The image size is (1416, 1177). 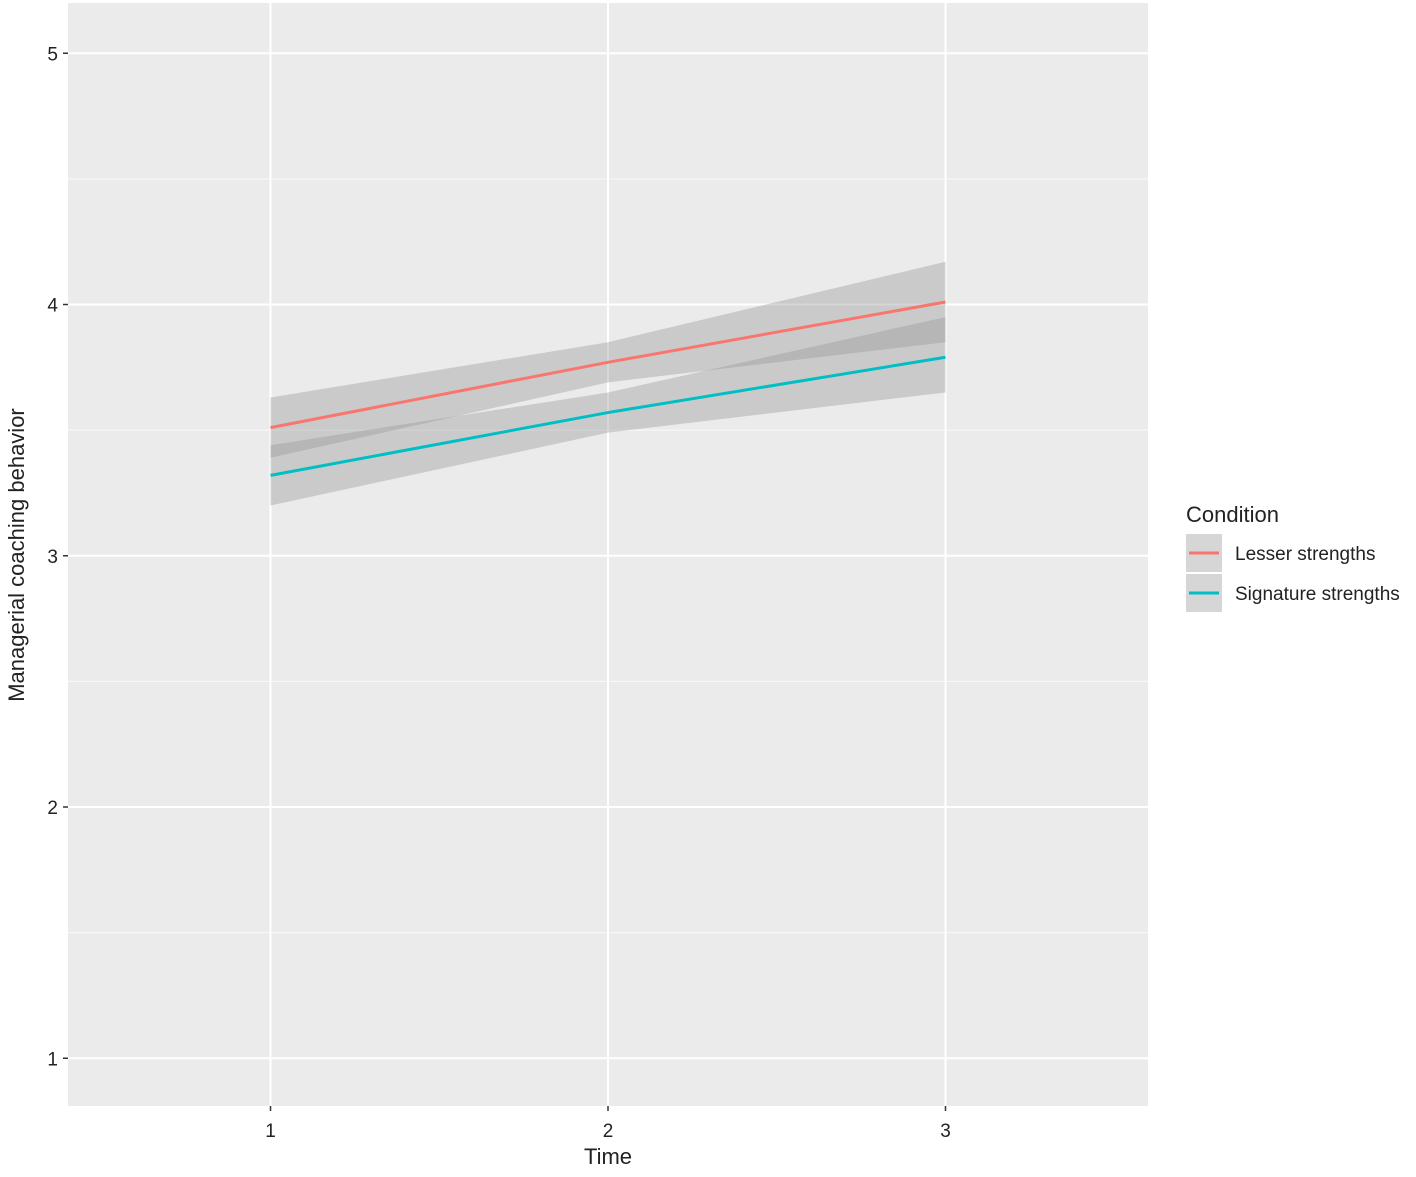 I want to click on y-tick-label: 4, so click(x=52, y=306).